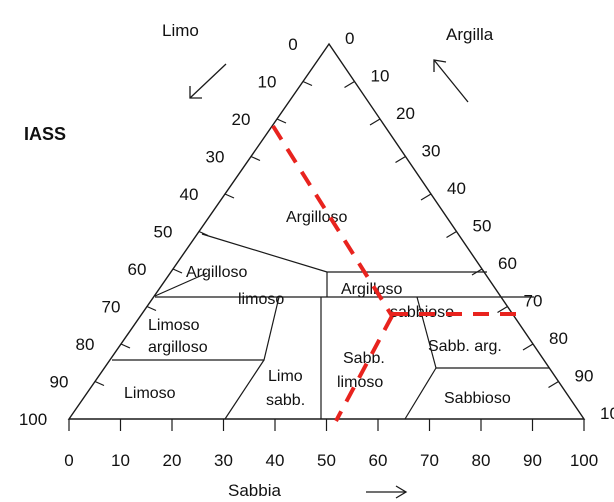 The width and height of the screenshot is (614, 502). Describe the element at coordinates (364, 358) in the screenshot. I see `region-sabb-limoso-line1: Sabb.` at that location.